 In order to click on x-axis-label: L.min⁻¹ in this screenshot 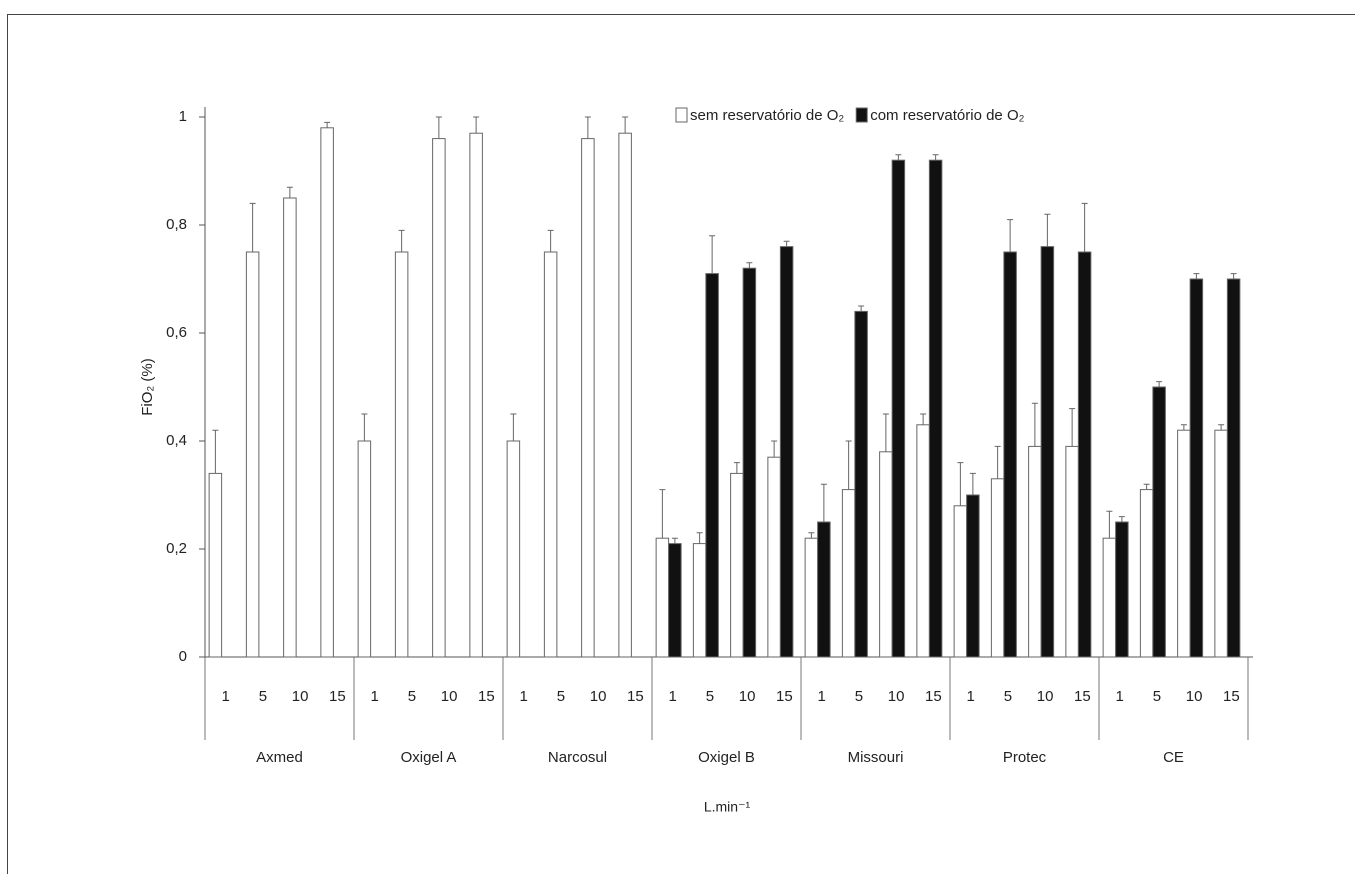, I will do `click(727, 807)`.